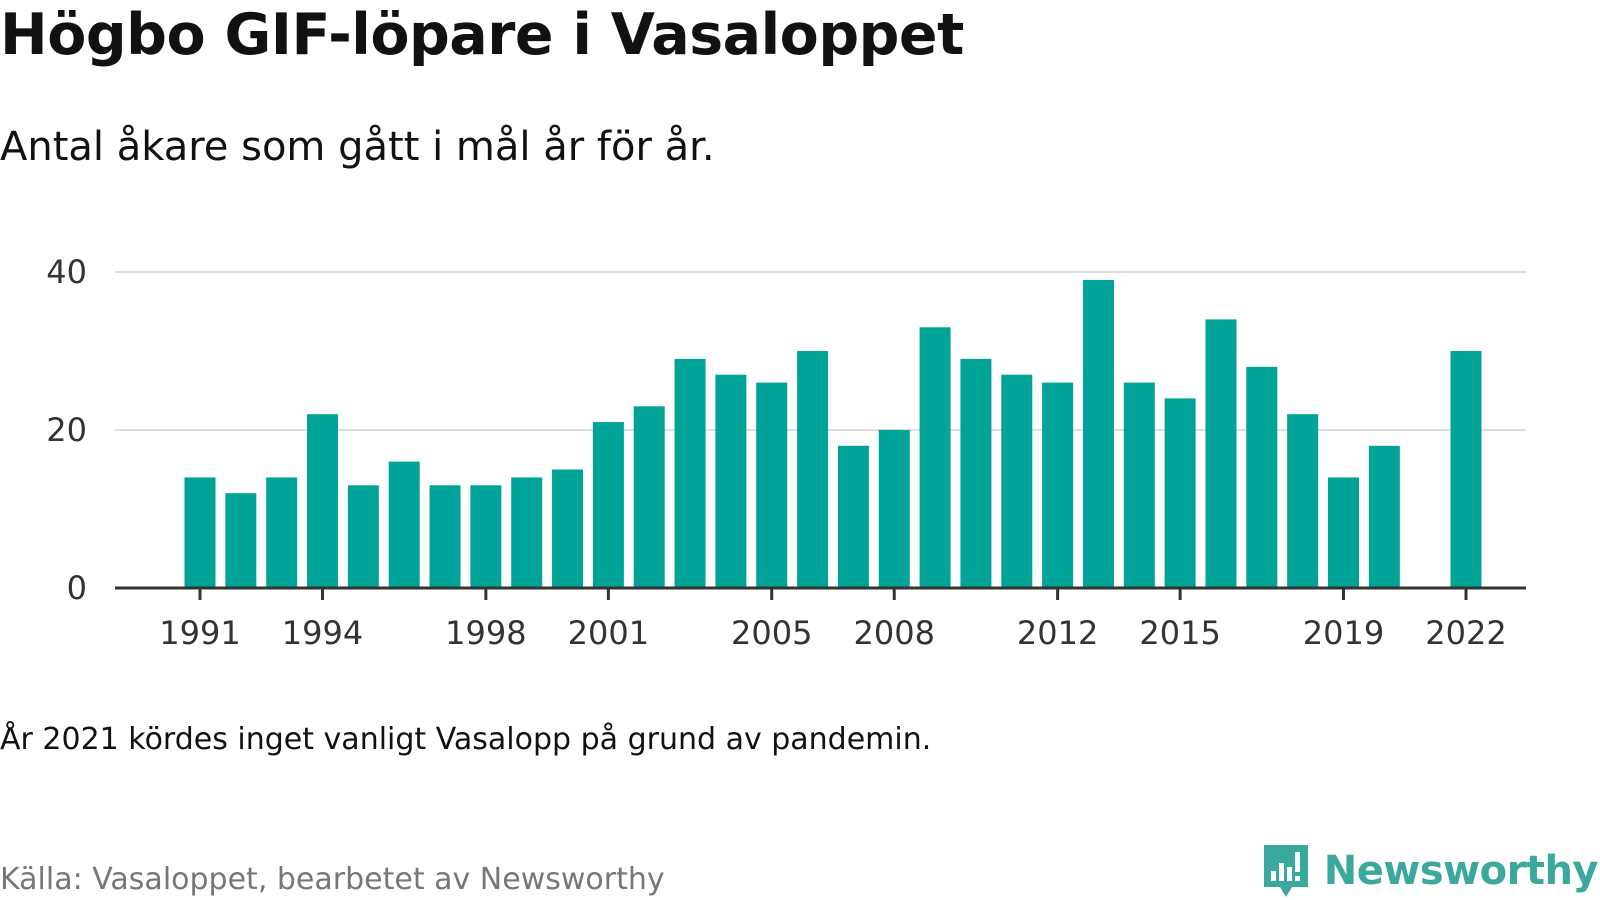 The height and width of the screenshot is (900, 1600). Describe the element at coordinates (894, 509) in the screenshot. I see `bar-2008` at that location.